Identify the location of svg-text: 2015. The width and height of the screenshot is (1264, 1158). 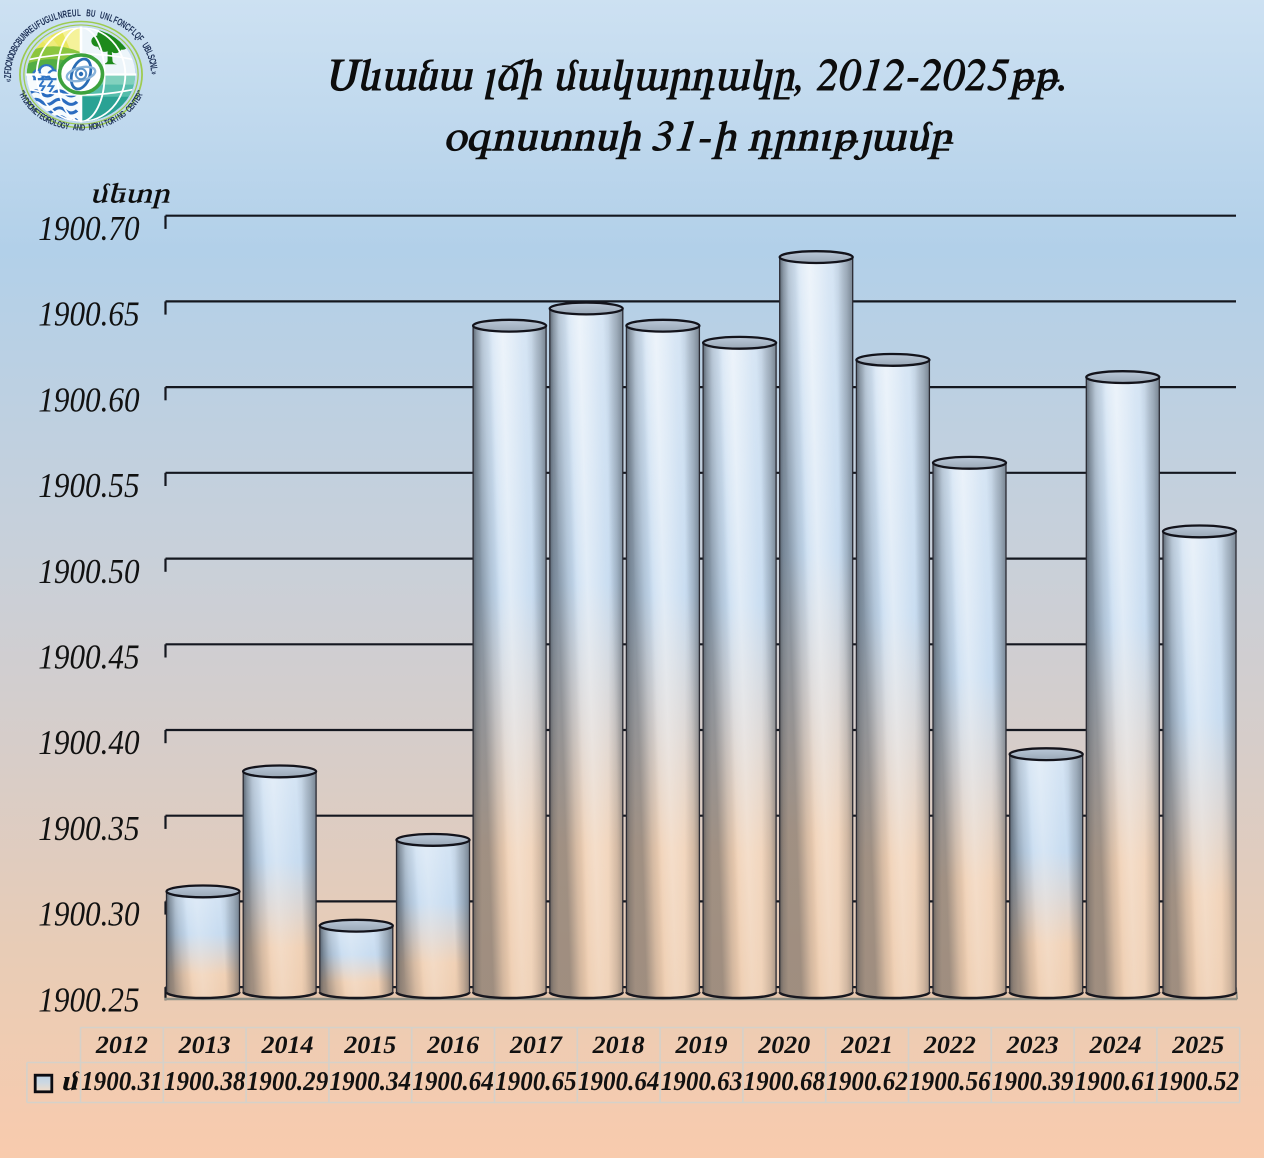
(369, 1045).